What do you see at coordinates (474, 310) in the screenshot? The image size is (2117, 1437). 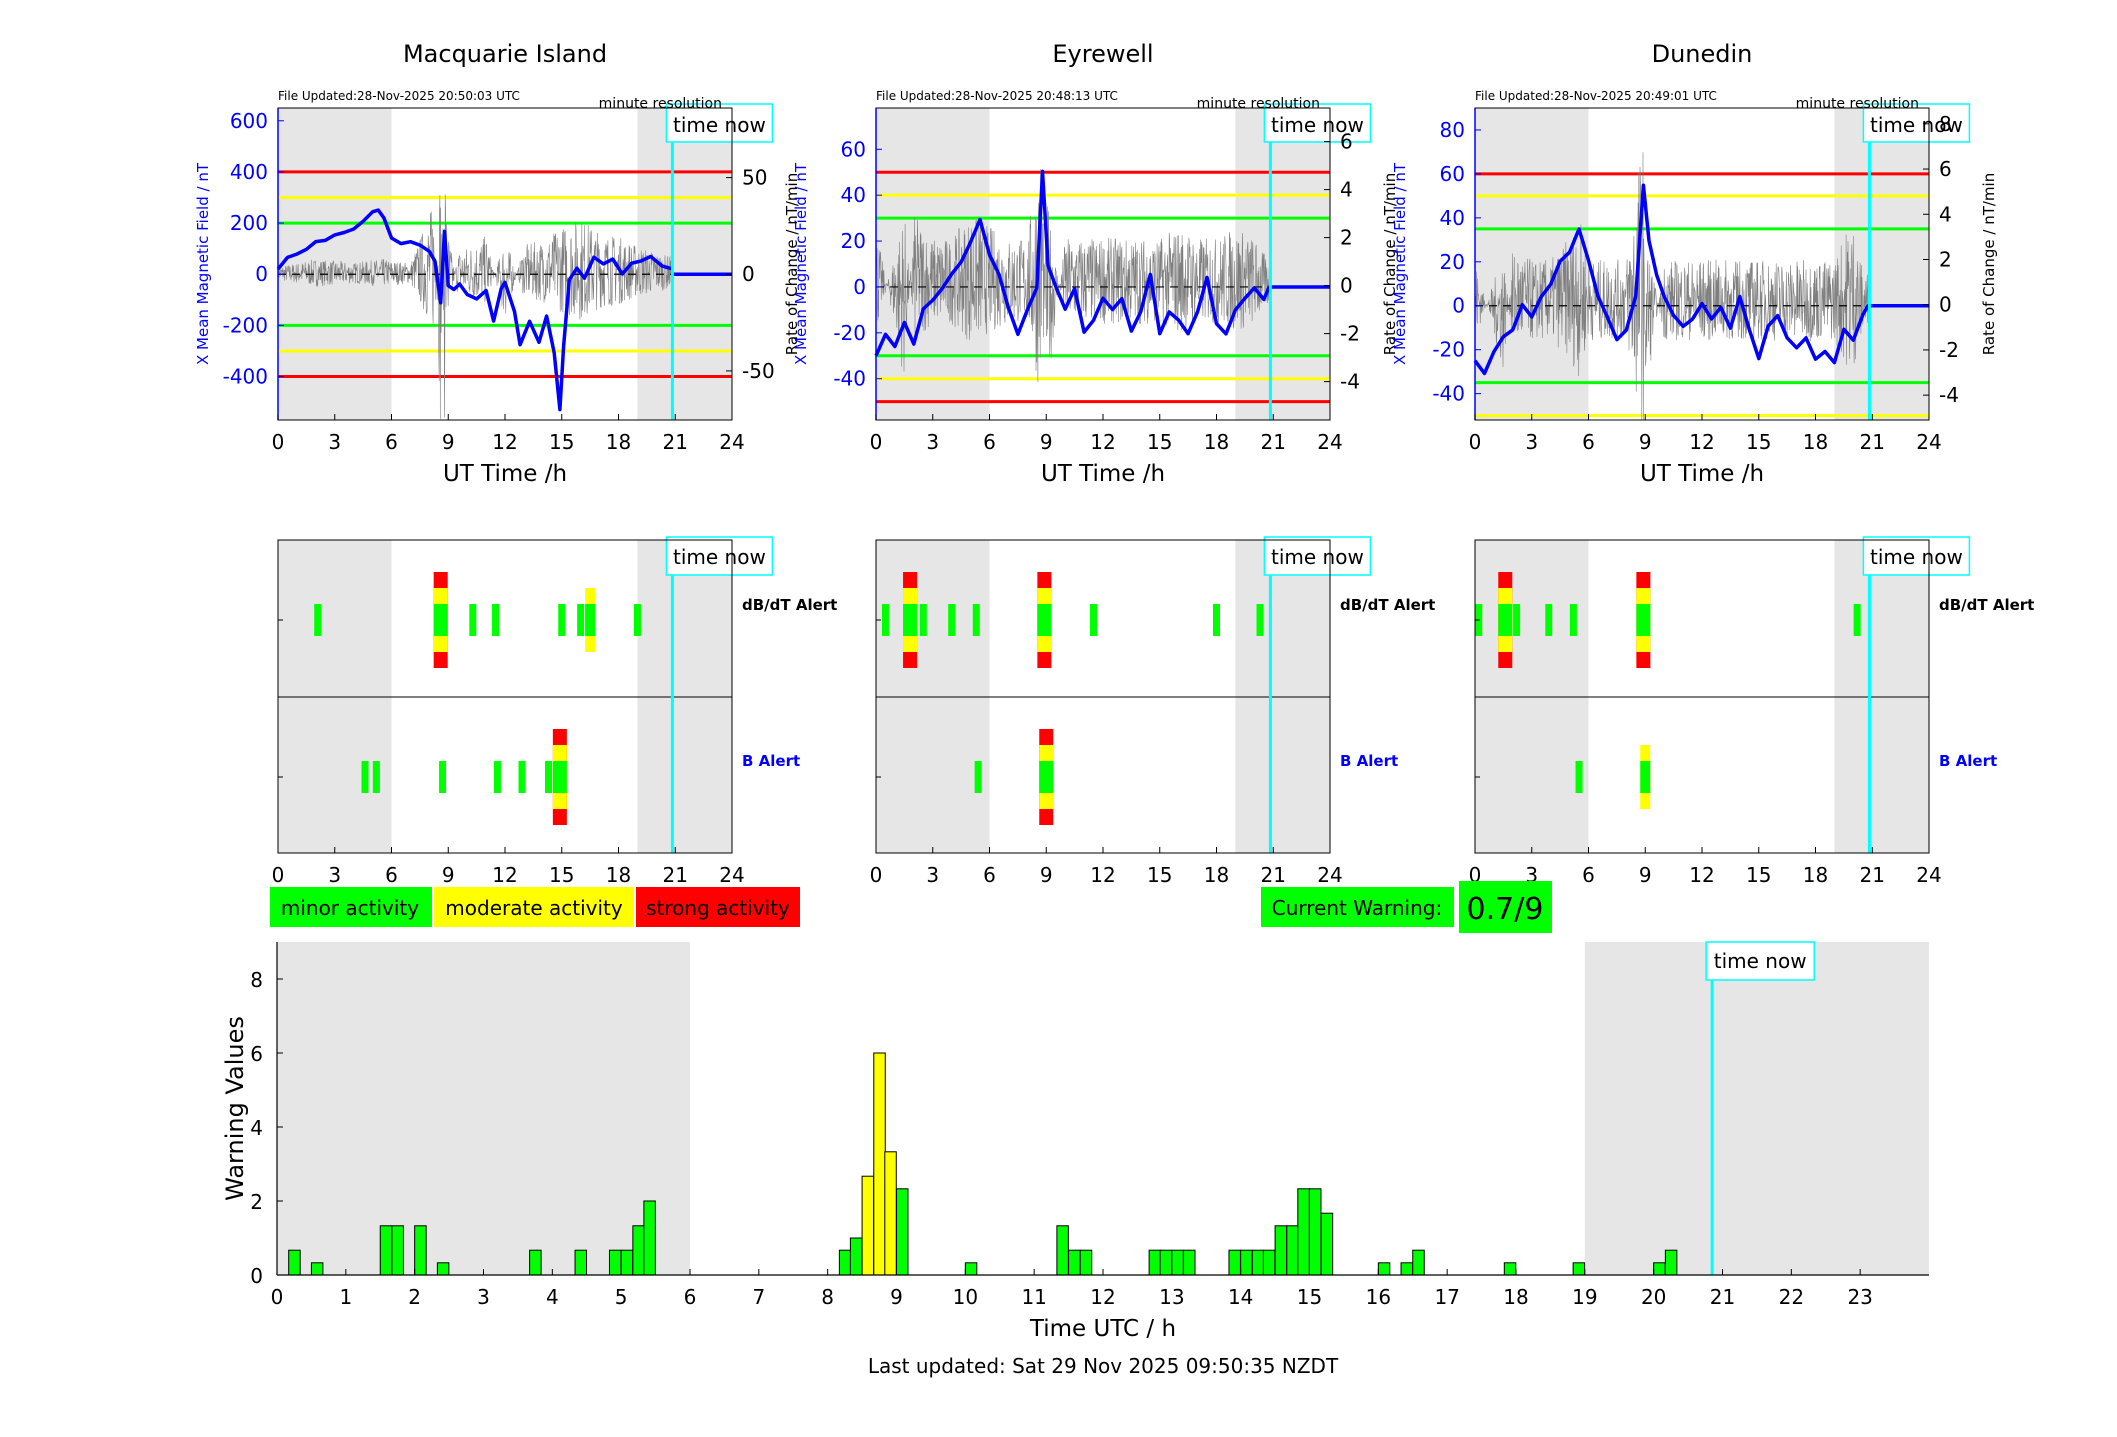 I see `mean-field-line` at bounding box center [474, 310].